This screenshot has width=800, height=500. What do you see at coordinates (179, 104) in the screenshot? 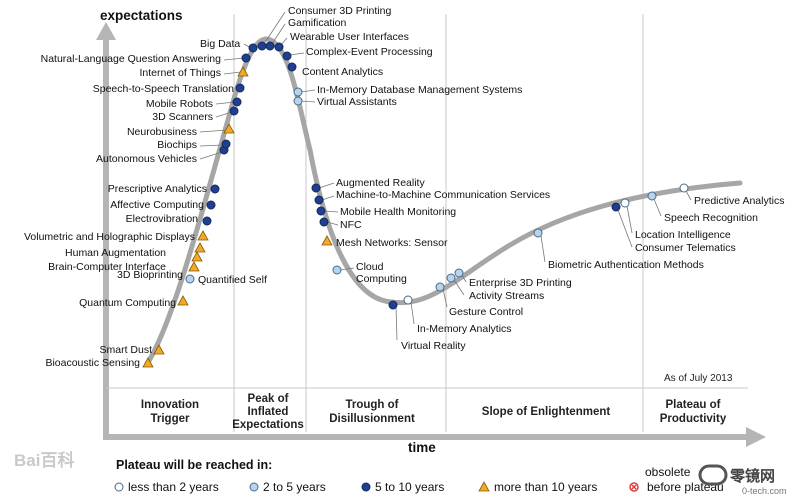
I see `technology-label: Mobile Robots` at bounding box center [179, 104].